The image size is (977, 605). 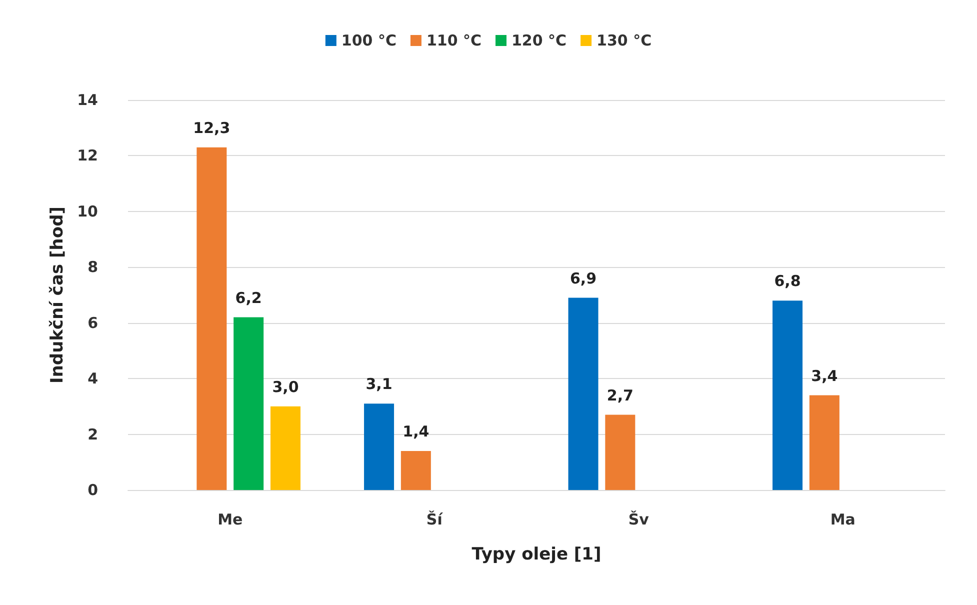 What do you see at coordinates (624, 41) in the screenshot?
I see `legend-label: 130 °C` at bounding box center [624, 41].